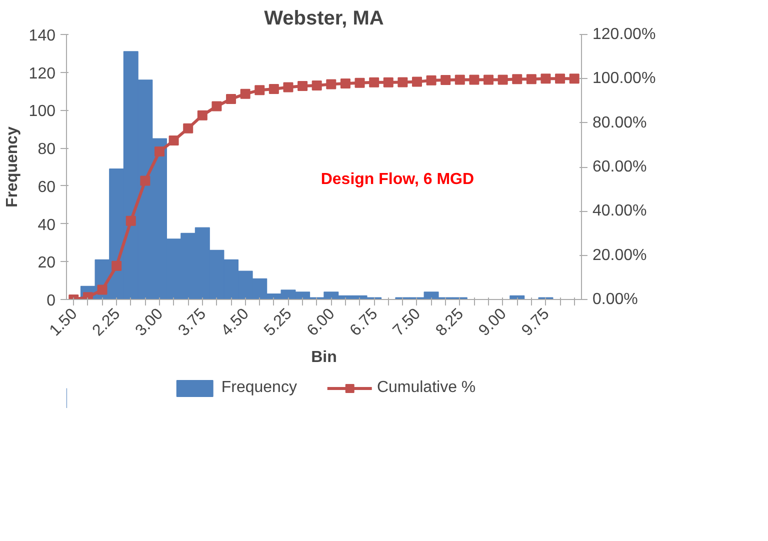 The image size is (768, 541). I want to click on y2-tick-label: 20.00%, so click(619, 255).